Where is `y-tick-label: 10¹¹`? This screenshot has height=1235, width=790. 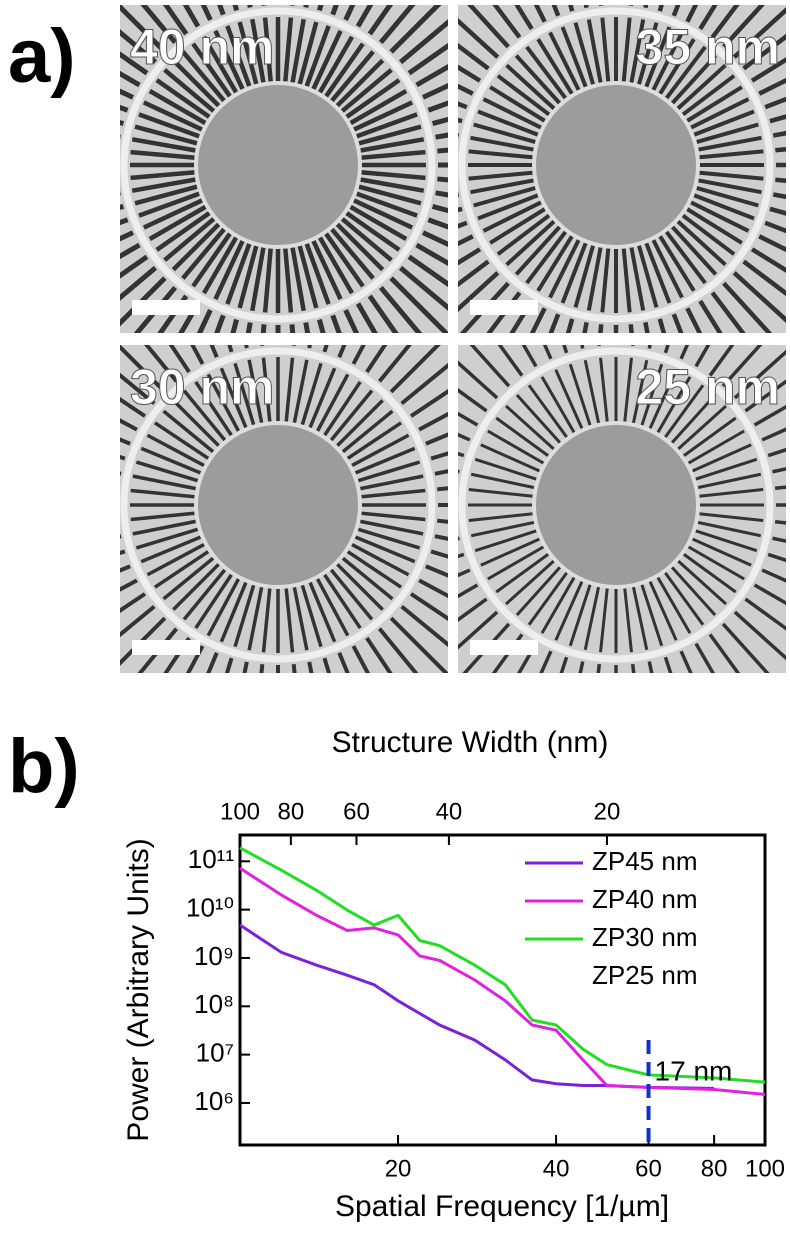
y-tick-label: 10¹¹ is located at coordinates (211, 859).